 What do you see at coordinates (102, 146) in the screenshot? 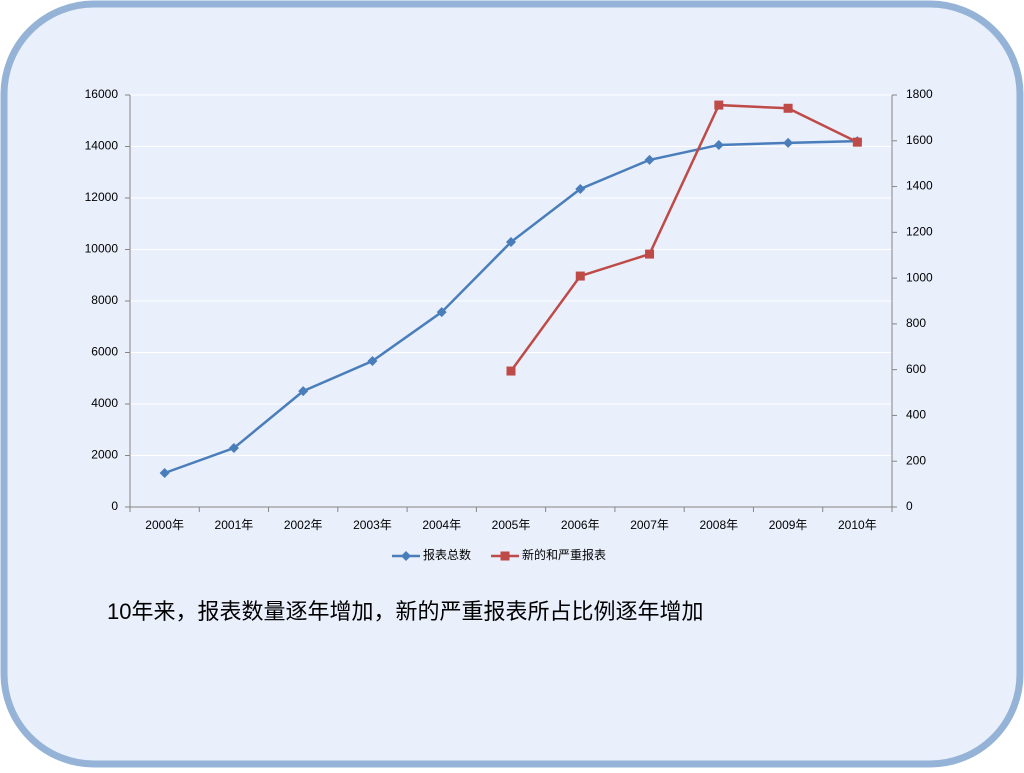
I see `y-tick-label: 14000` at bounding box center [102, 146].